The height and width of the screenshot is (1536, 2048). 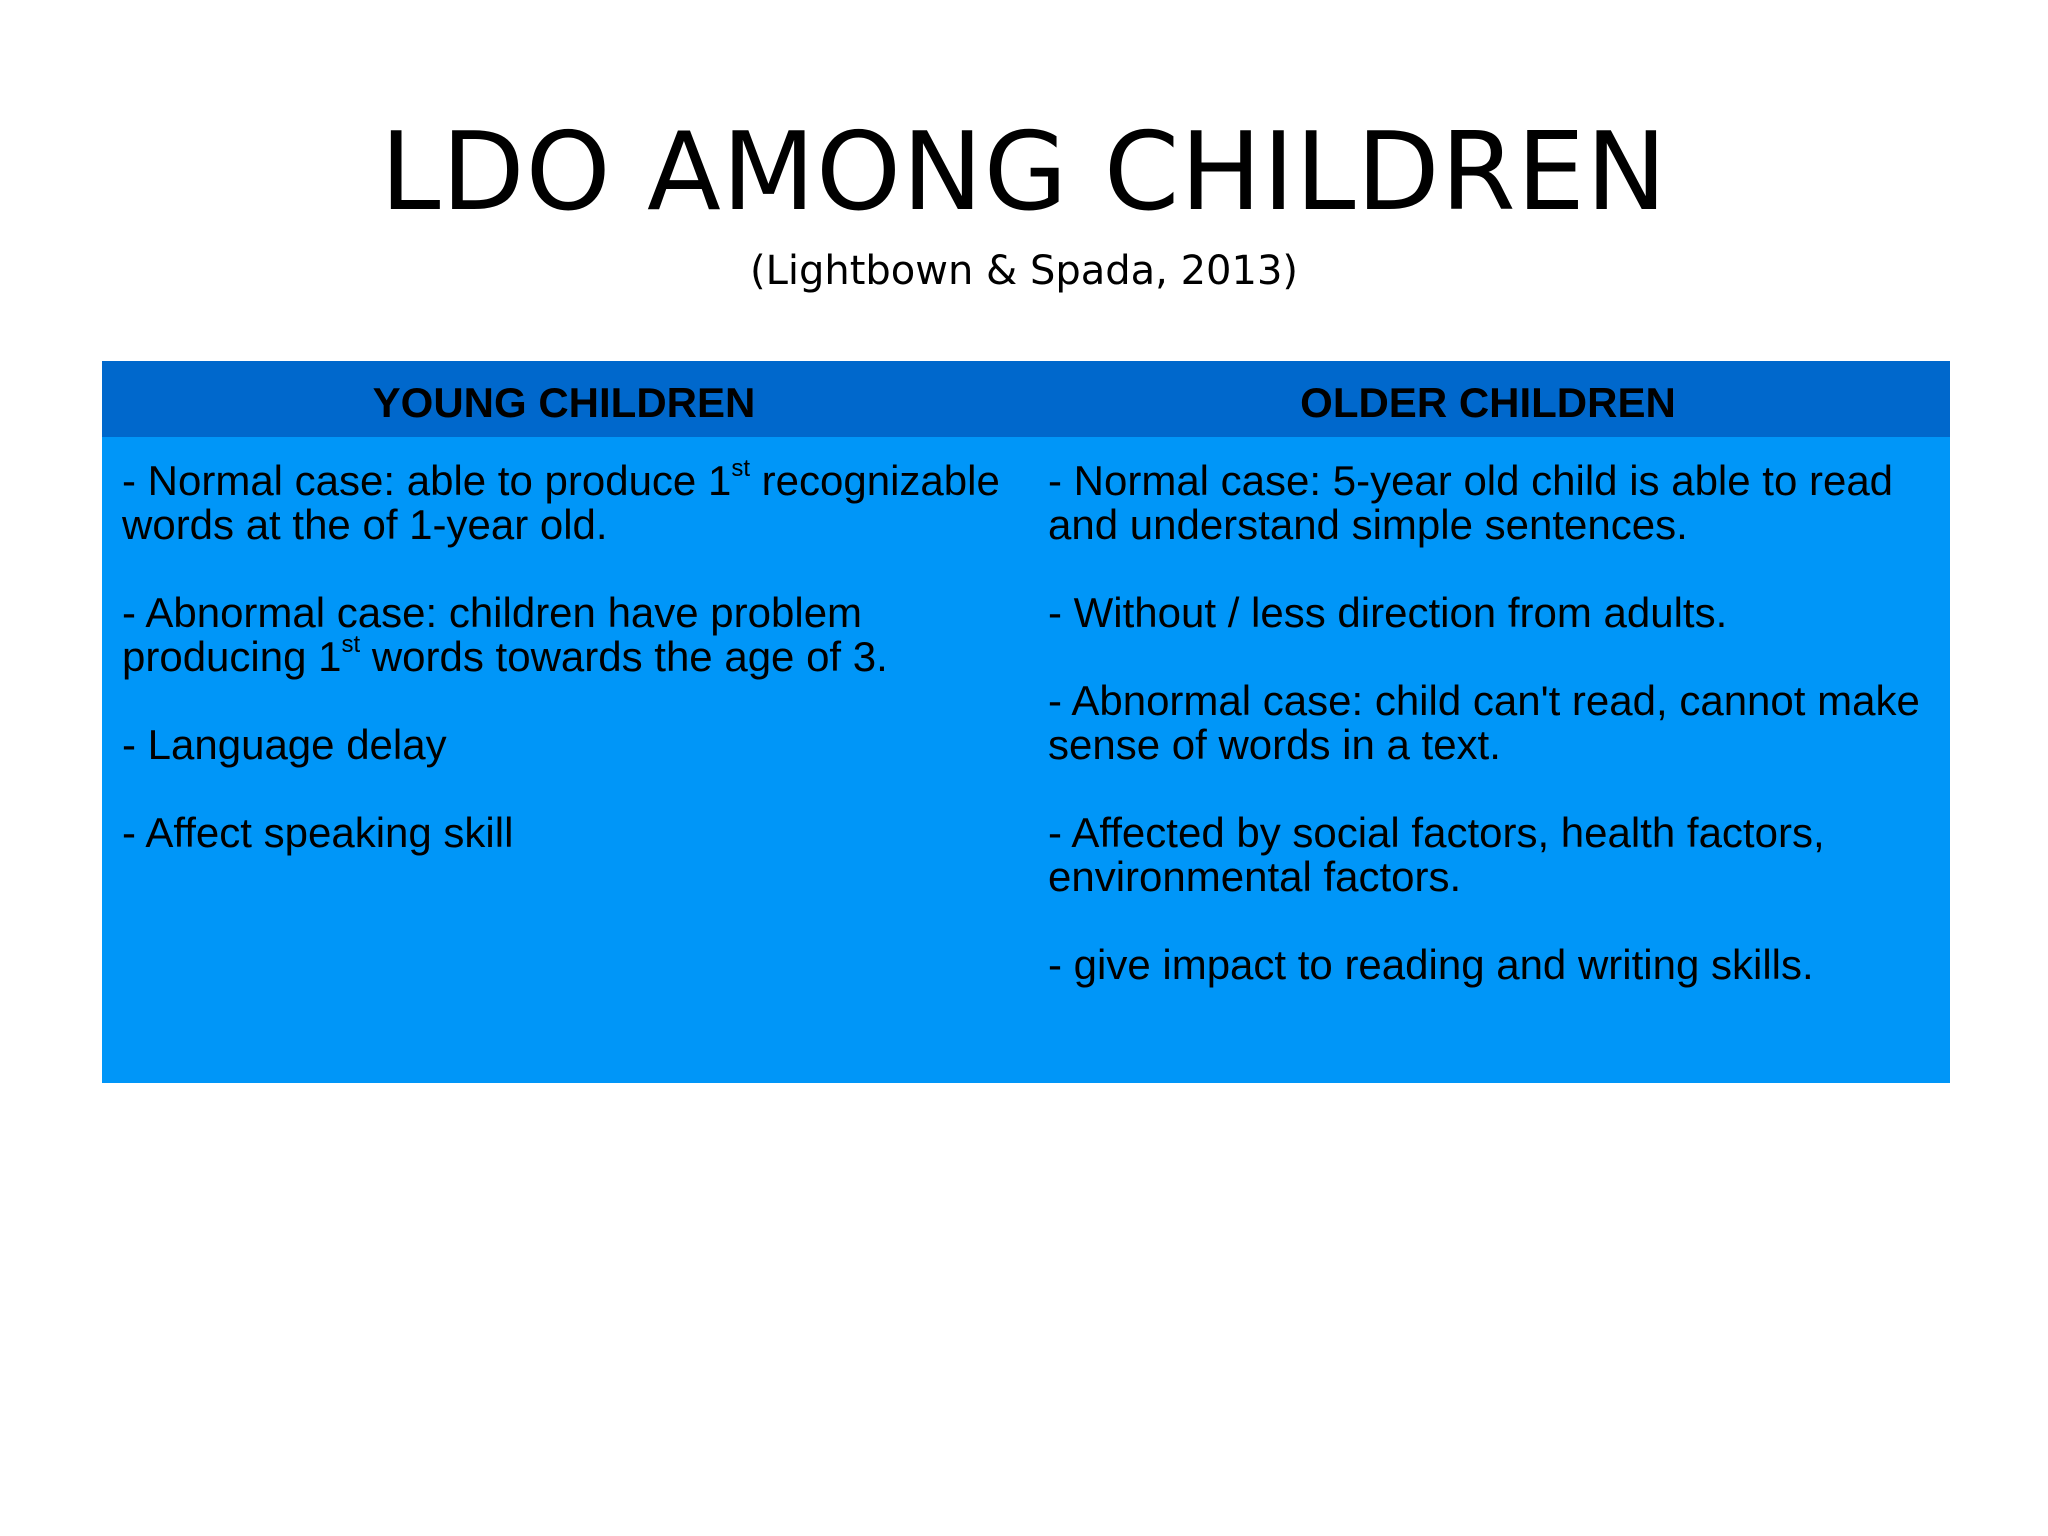 I want to click on young-point-text-cont: words towards the age of 3., so click(x=624, y=656).